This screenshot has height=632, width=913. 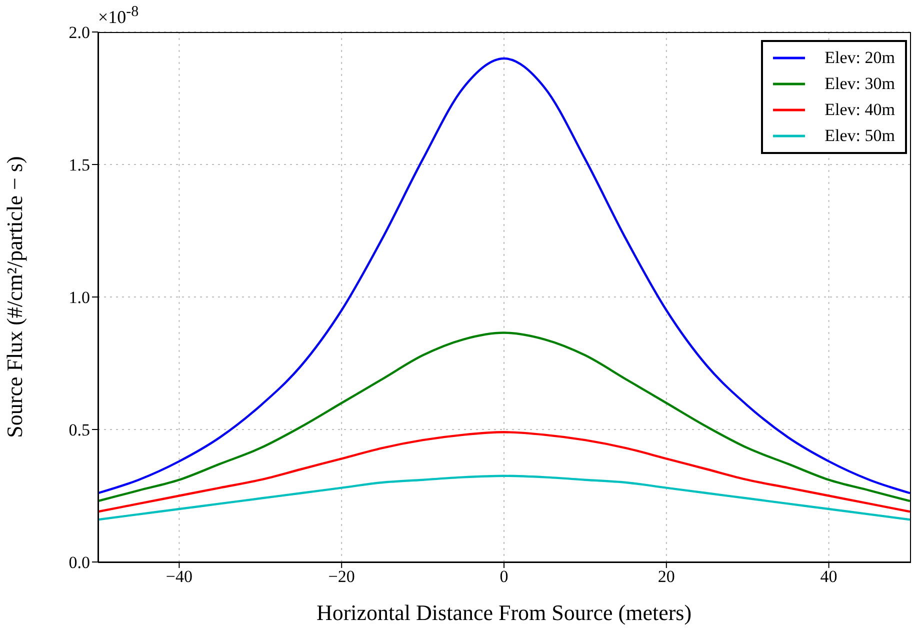 What do you see at coordinates (79, 298) in the screenshot?
I see `y-tick-label: 1.0` at bounding box center [79, 298].